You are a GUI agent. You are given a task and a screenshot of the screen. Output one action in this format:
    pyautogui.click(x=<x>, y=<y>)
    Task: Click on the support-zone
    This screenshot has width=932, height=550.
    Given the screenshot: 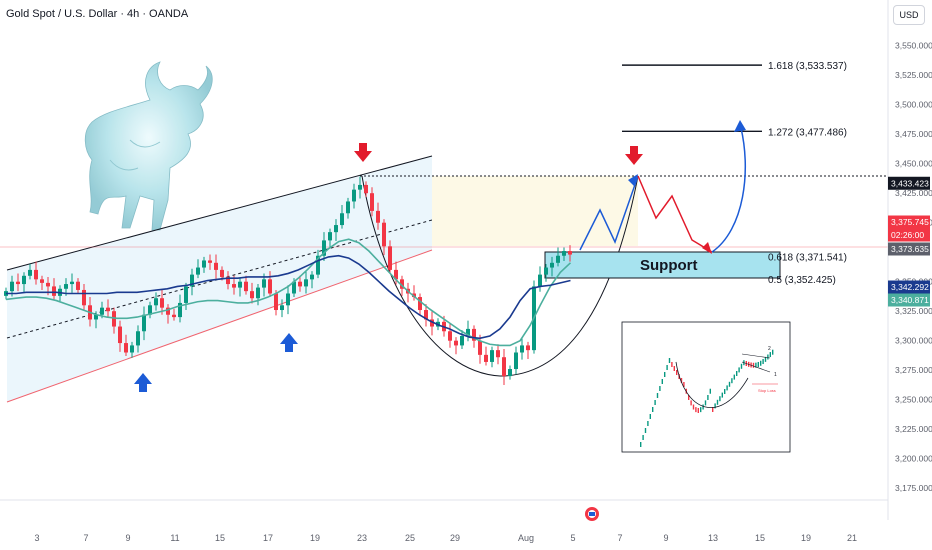 What is the action you would take?
    pyautogui.click(x=662, y=265)
    